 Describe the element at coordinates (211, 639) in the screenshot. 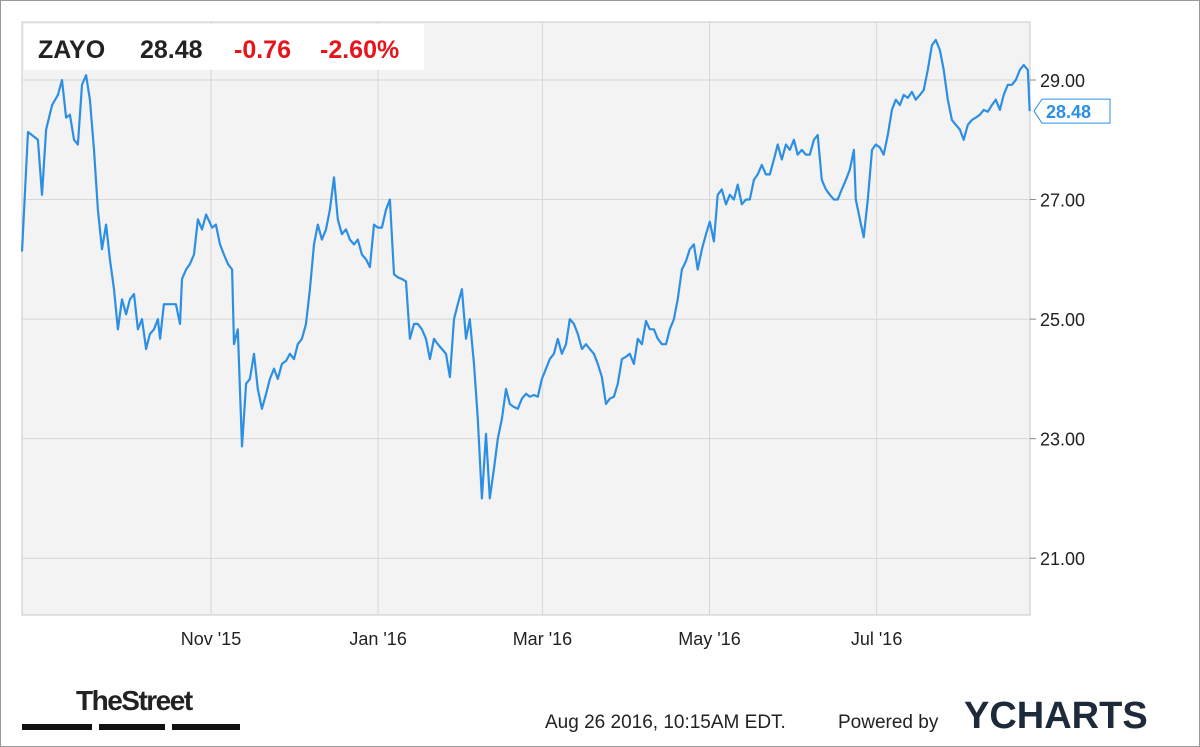

I see `x-tick-label: Nov '15` at that location.